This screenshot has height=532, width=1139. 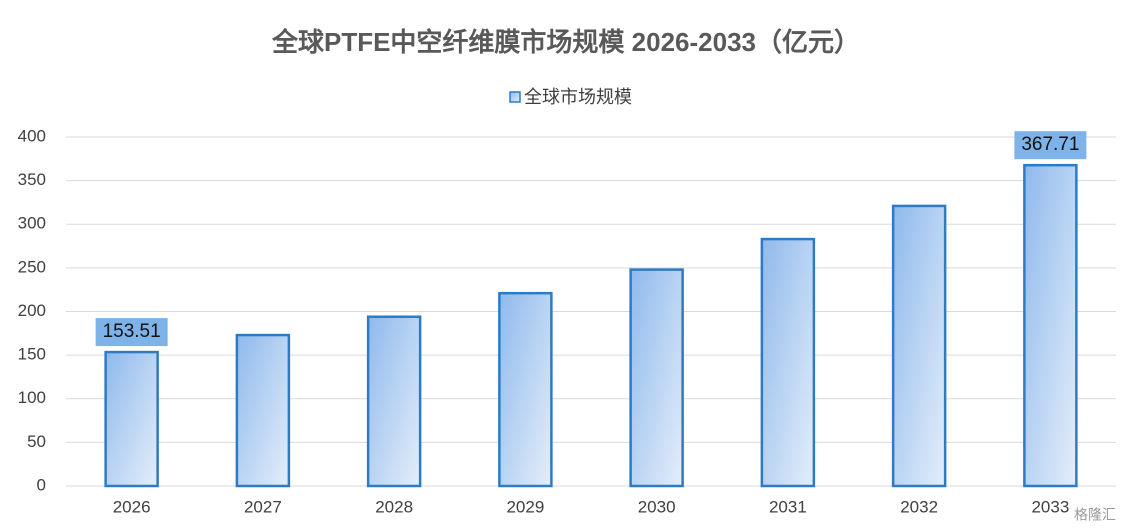 I want to click on y-tick-label: 400, so click(x=32, y=135).